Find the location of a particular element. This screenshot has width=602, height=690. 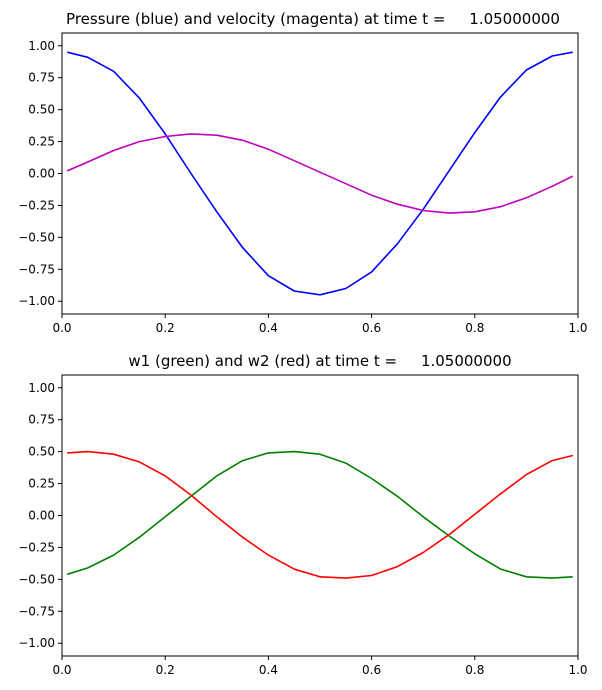

bottom-chart-y-tick-label: 0.00 is located at coordinates (41, 516).